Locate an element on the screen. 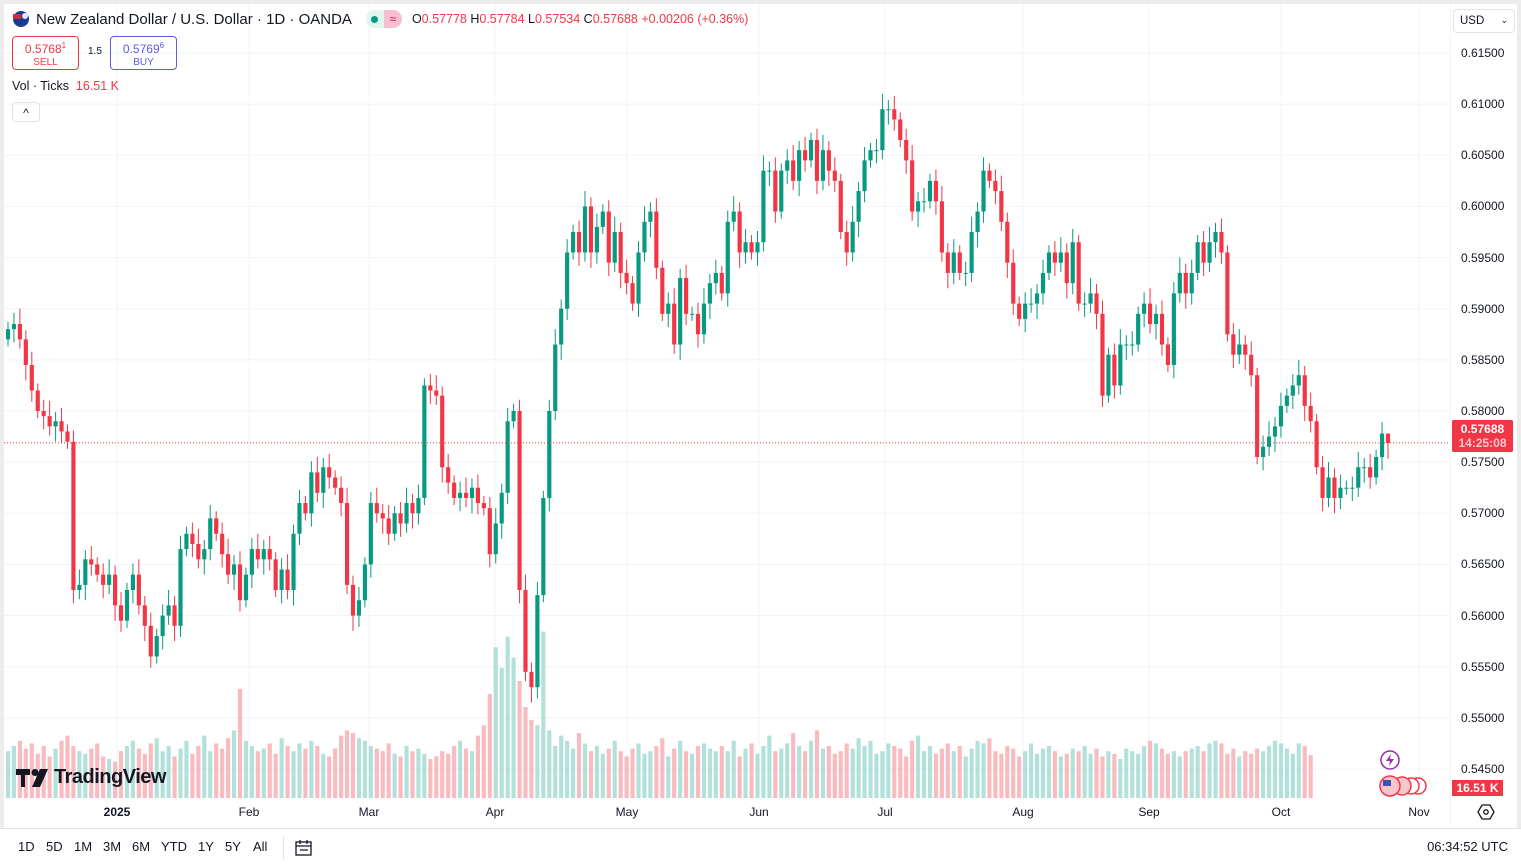 This screenshot has height=868, width=1521. range-1y: 1Y is located at coordinates (206, 846).